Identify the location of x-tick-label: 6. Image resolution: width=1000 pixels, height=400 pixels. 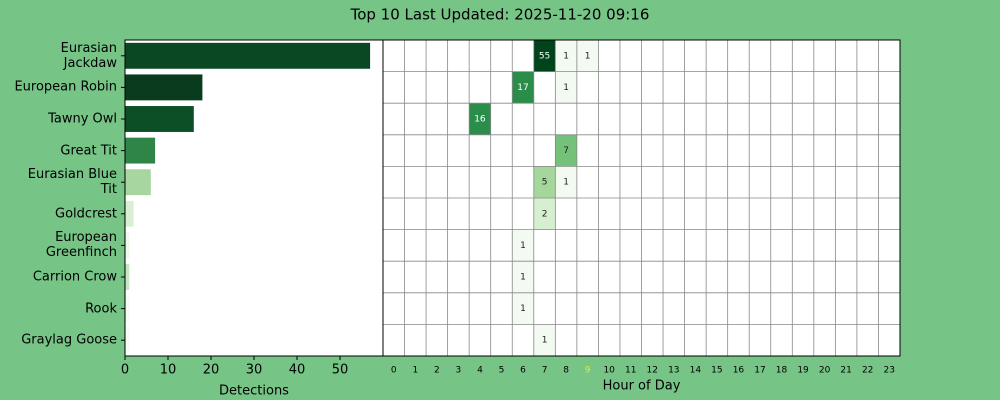
(523, 371).